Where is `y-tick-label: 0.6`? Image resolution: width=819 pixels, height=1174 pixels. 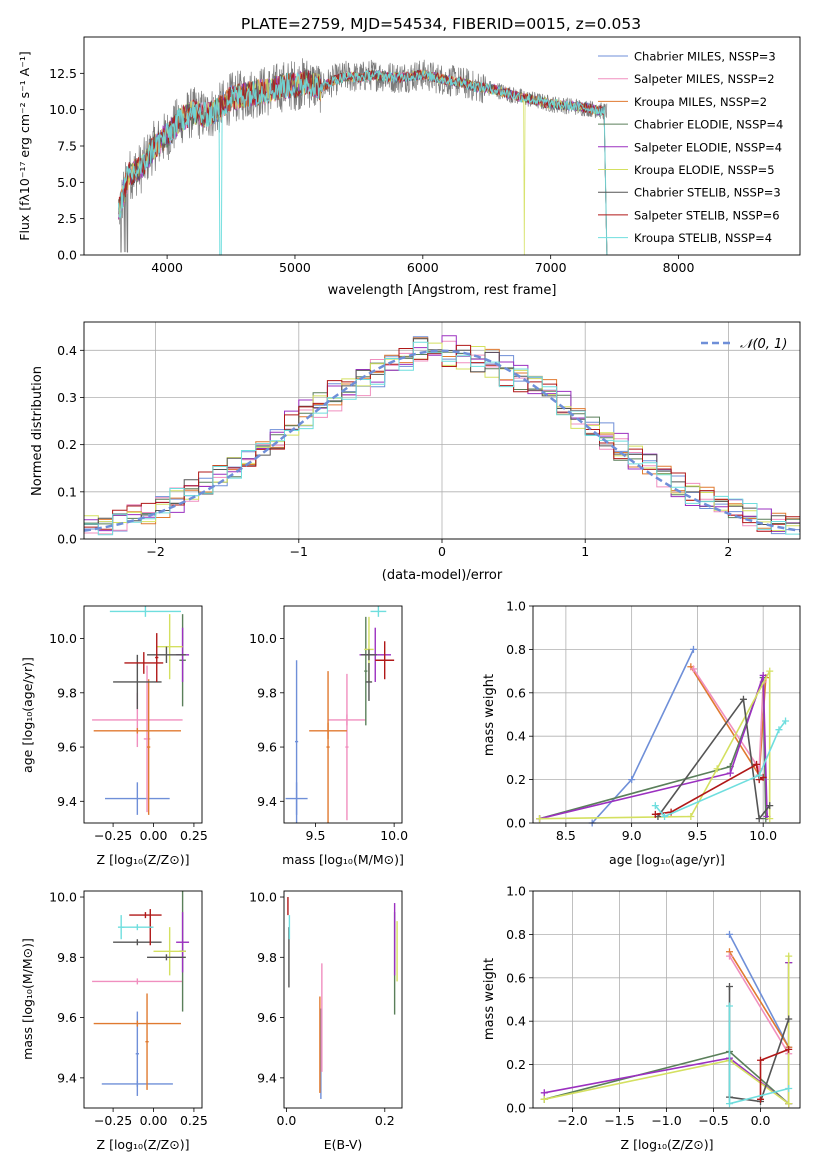
y-tick-label: 0.6 is located at coordinates (516, 692).